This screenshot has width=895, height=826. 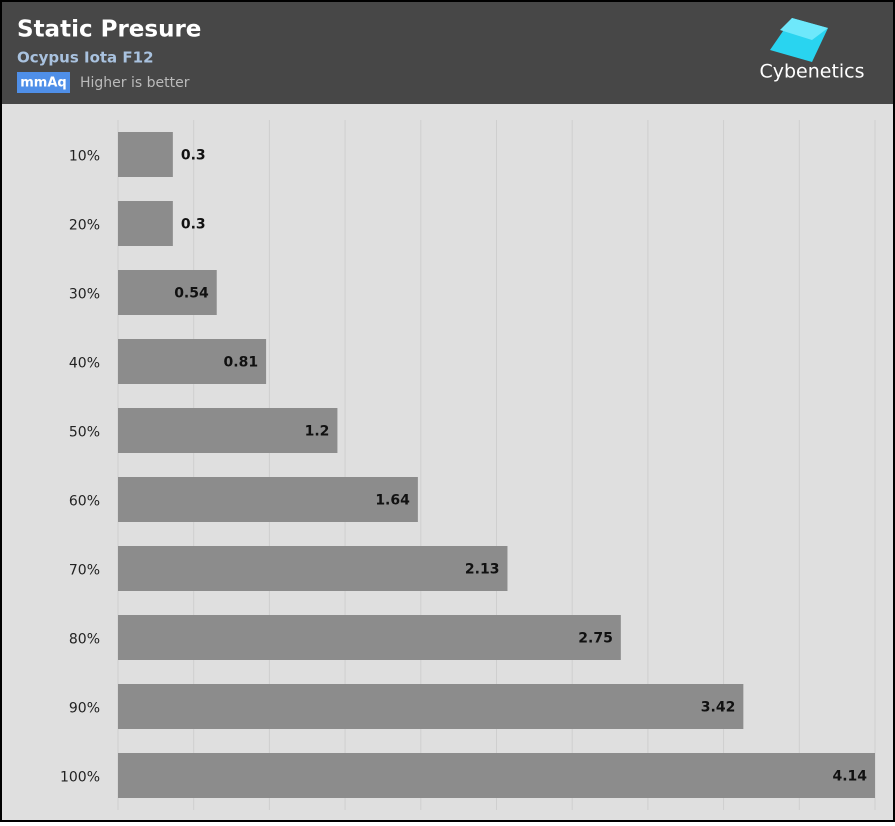 What do you see at coordinates (191, 294) in the screenshot?
I see `value-label: 0.54` at bounding box center [191, 294].